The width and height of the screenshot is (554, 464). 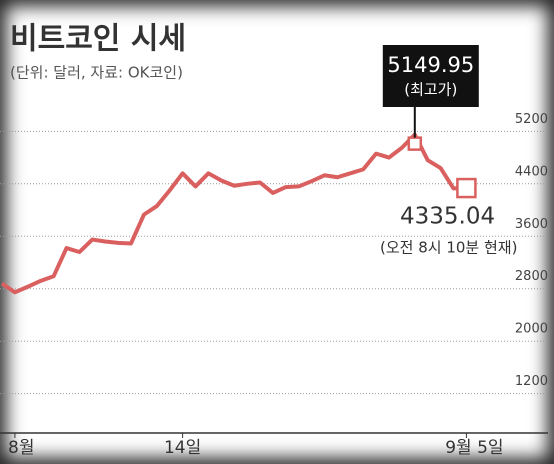 I want to click on peak-label: 5149.95, so click(x=430, y=65).